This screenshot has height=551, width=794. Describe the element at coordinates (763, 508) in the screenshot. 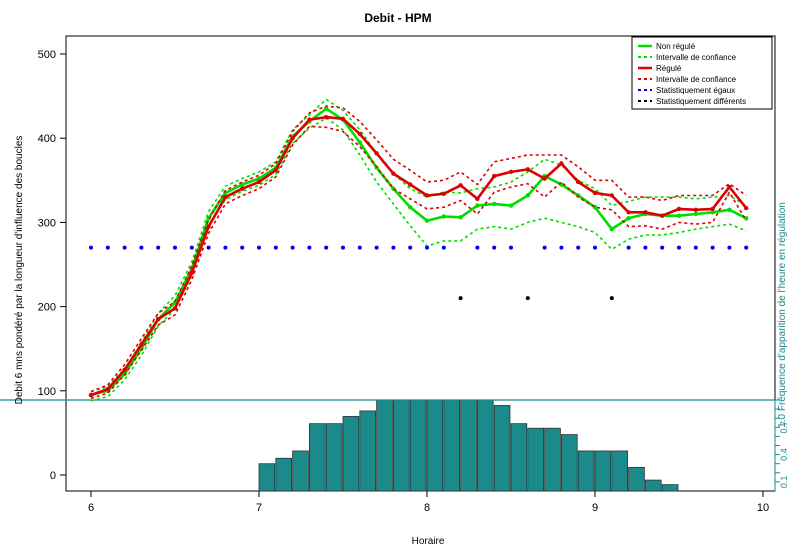

I see `x-tick-label: 10` at that location.